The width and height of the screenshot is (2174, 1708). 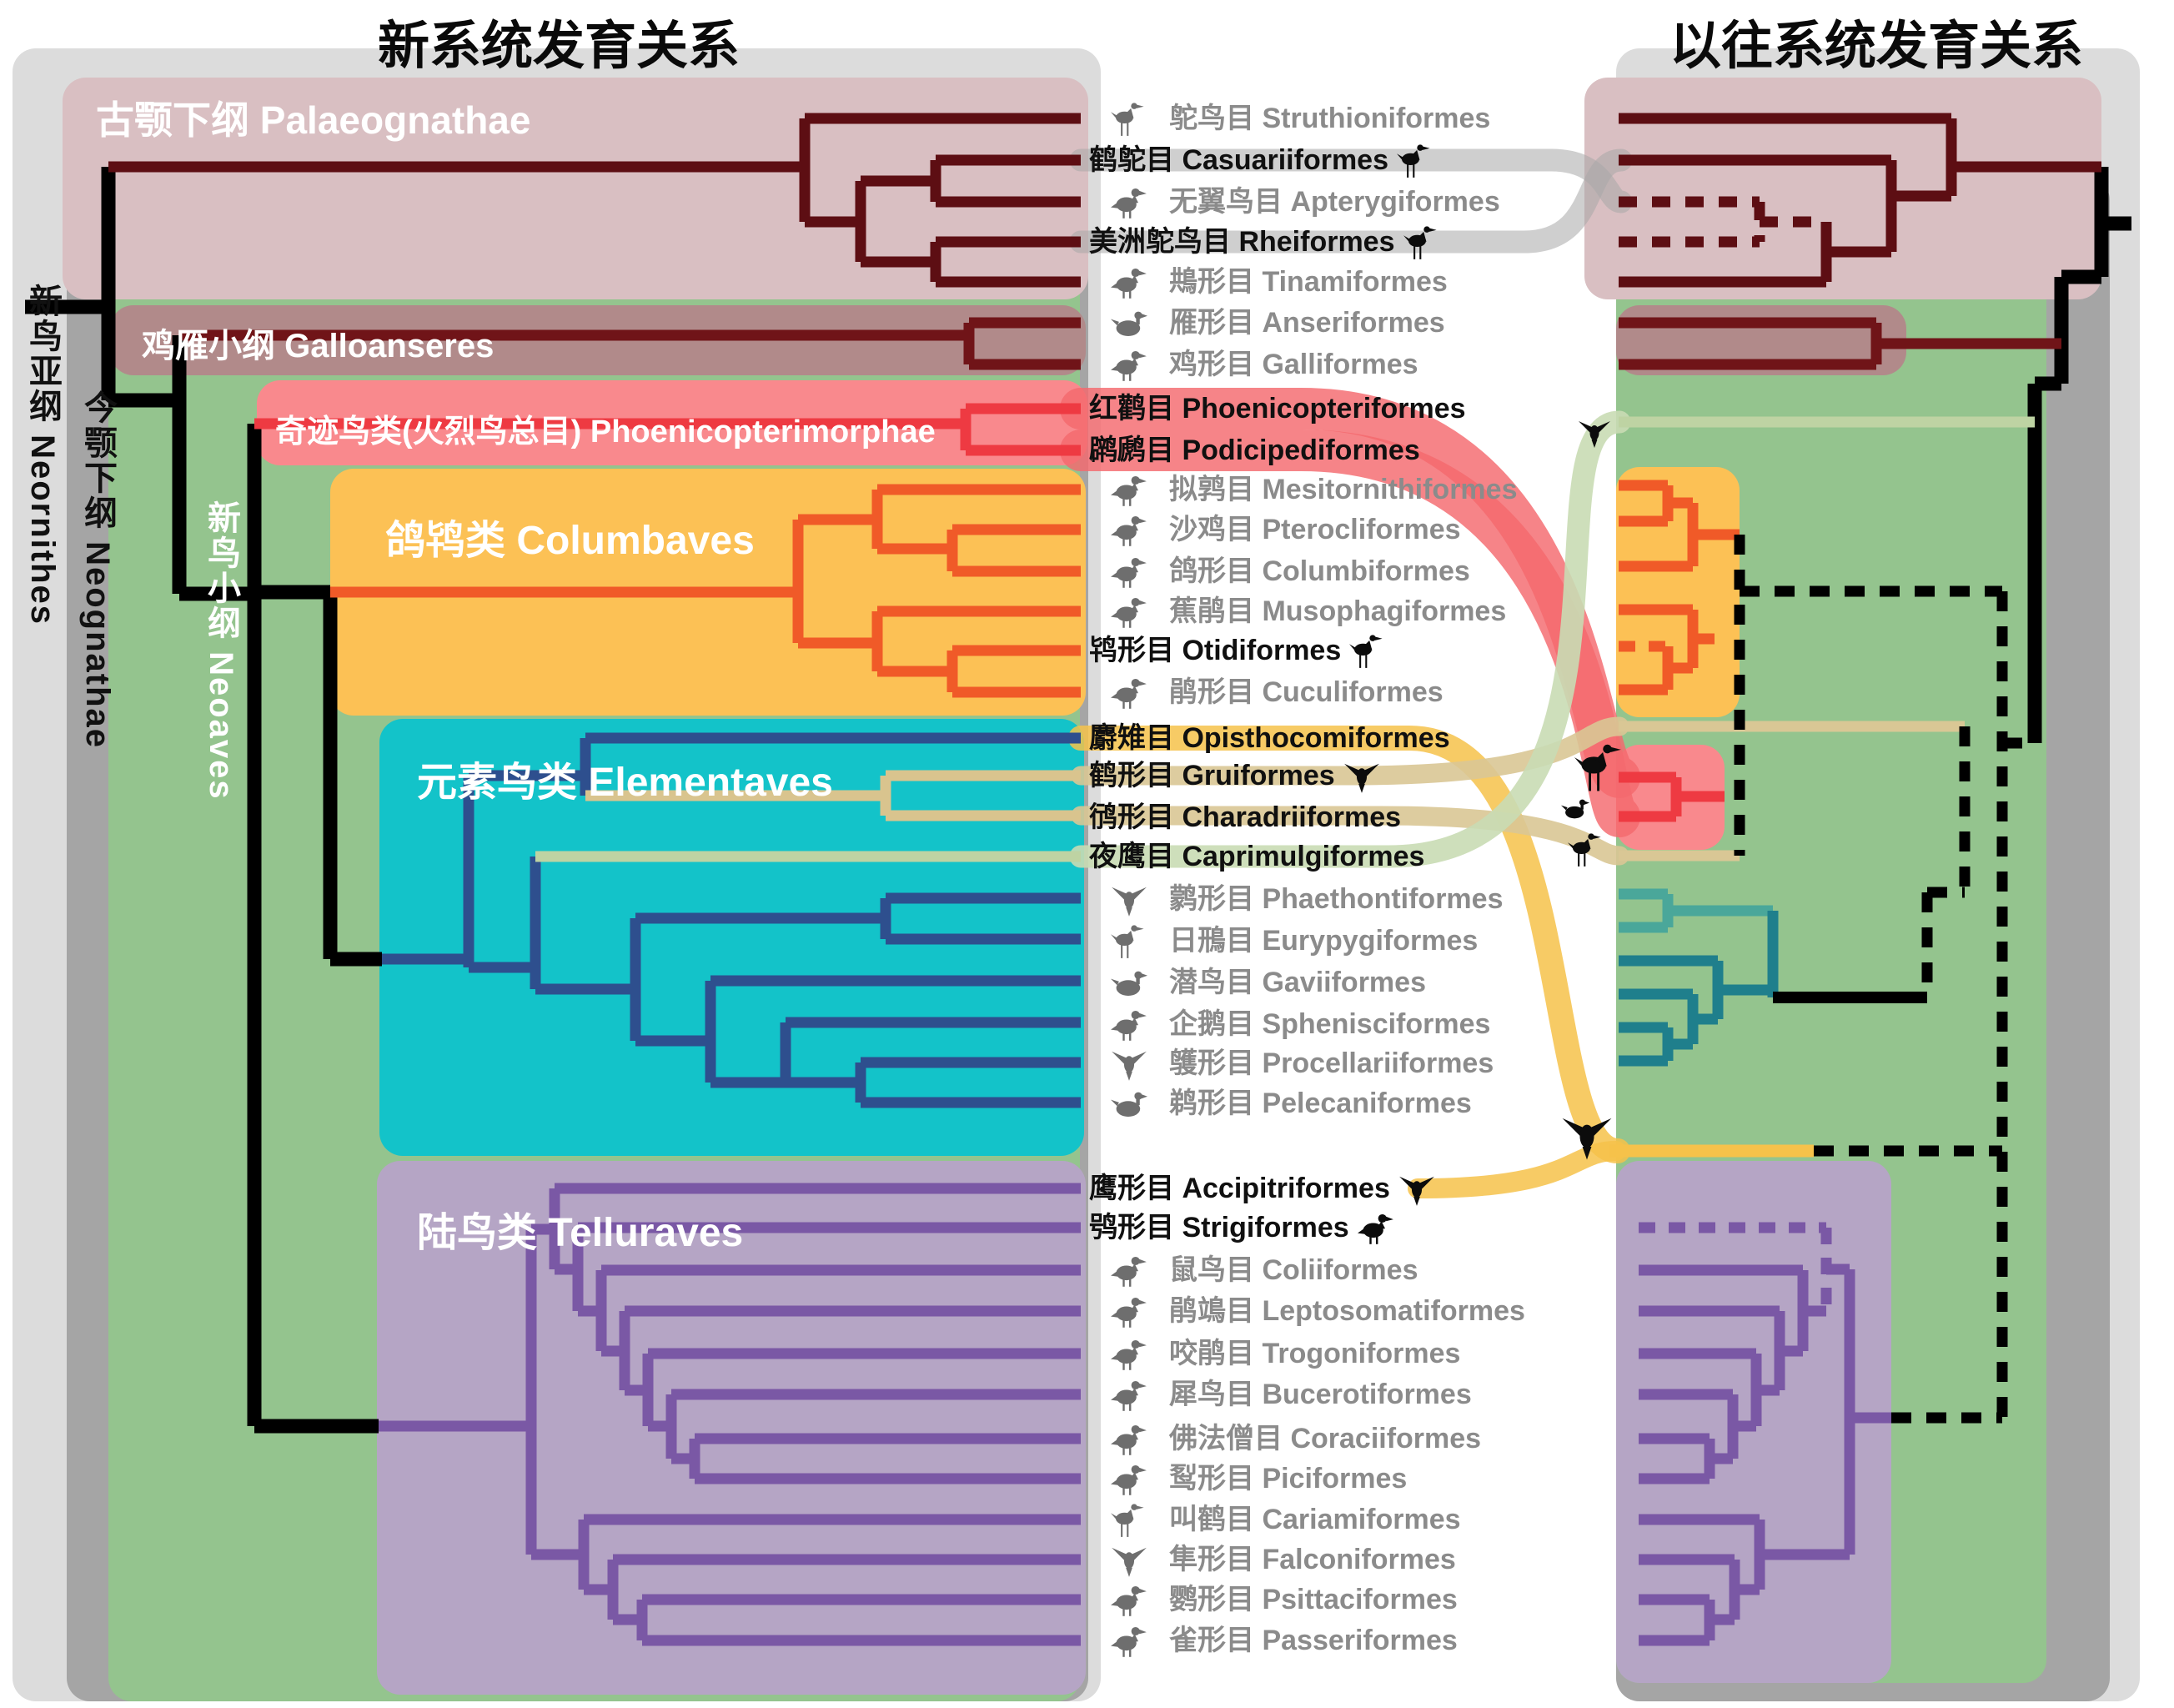 I want to click on order-row-procellariiformes: 鹱形目 Procellariiformes, so click(x=1364, y=1063).